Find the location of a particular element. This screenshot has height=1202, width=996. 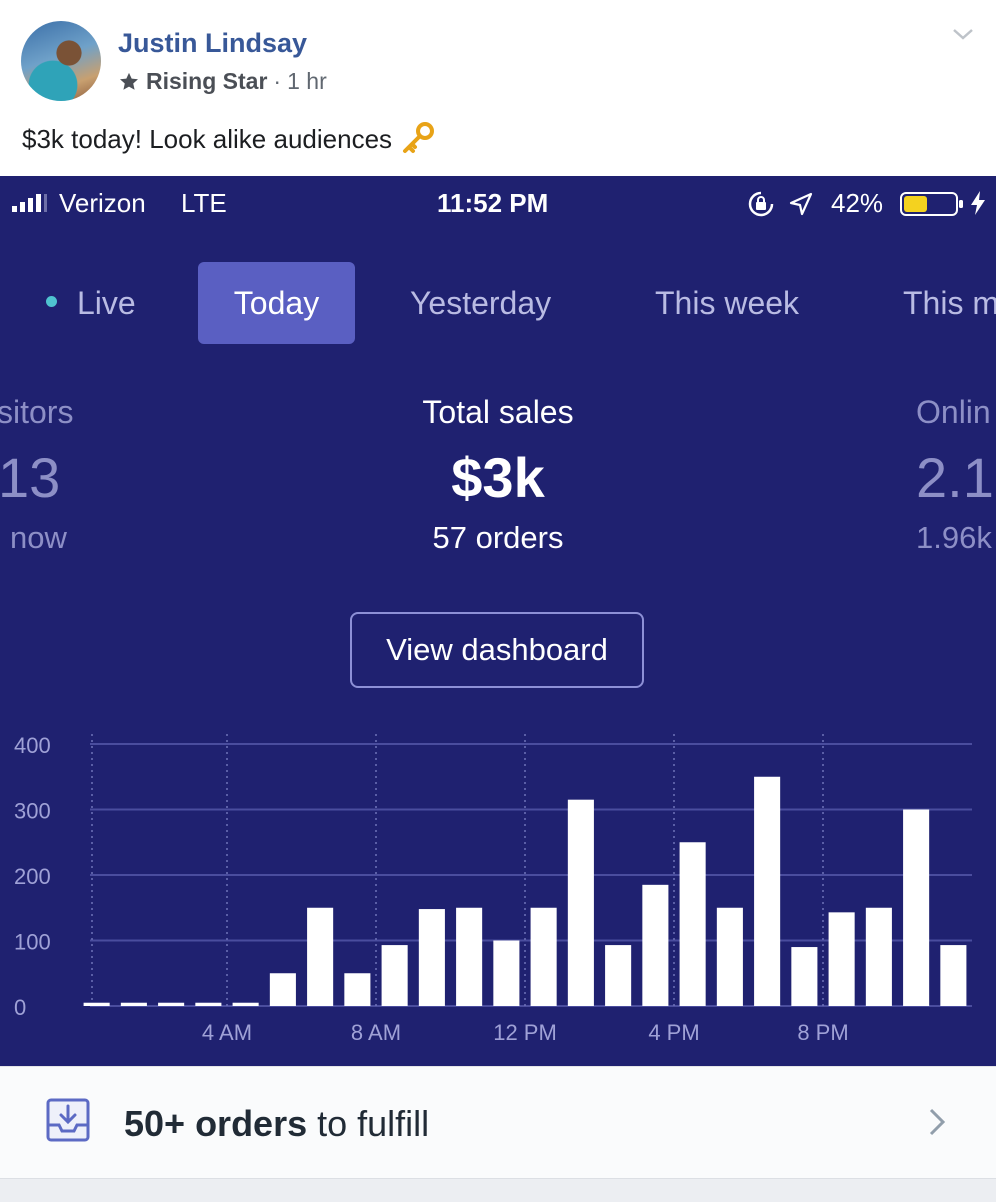

tab-live: Live is located at coordinates (91, 303).